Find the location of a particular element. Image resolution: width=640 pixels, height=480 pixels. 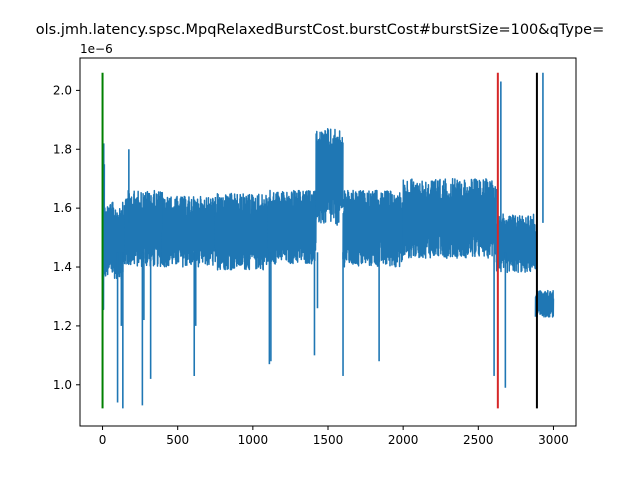

x-tick-label: 1500 is located at coordinates (328, 440).